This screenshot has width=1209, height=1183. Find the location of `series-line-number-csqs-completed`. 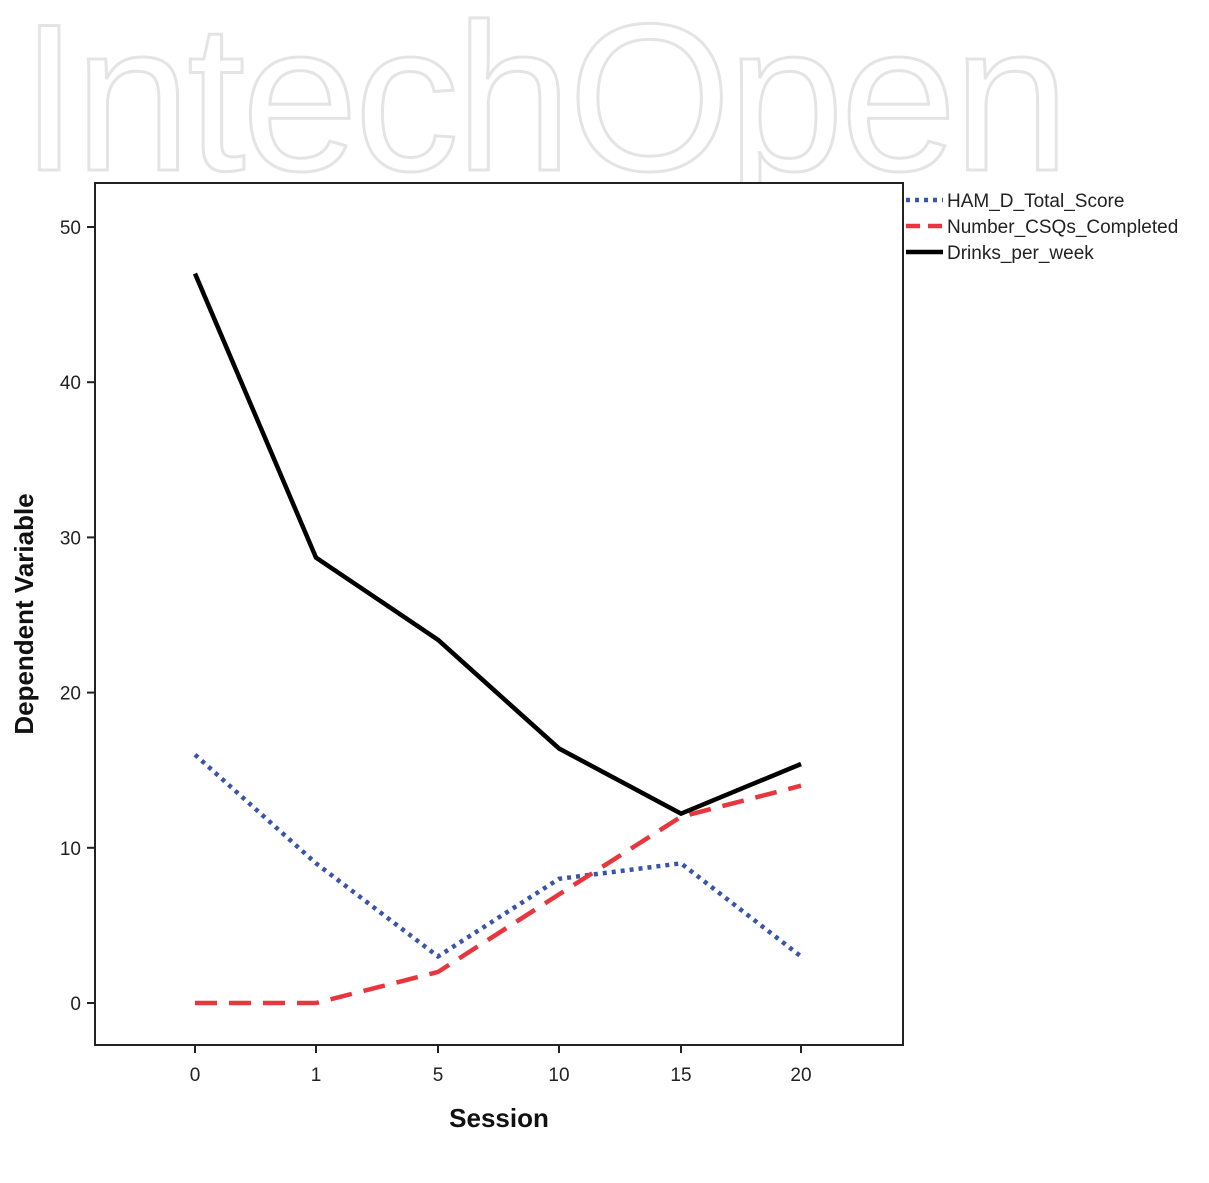

series-line-number-csqs-completed is located at coordinates (498, 894).